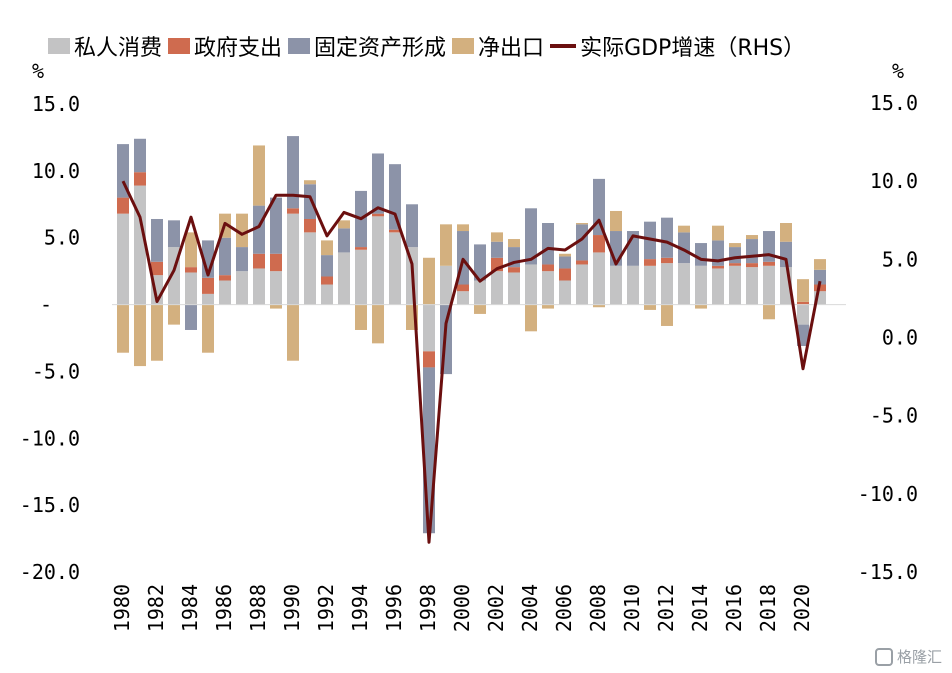 The height and width of the screenshot is (673, 952). What do you see at coordinates (310, 201) in the screenshot?
I see `bar-fixed-capital-1991` at bounding box center [310, 201].